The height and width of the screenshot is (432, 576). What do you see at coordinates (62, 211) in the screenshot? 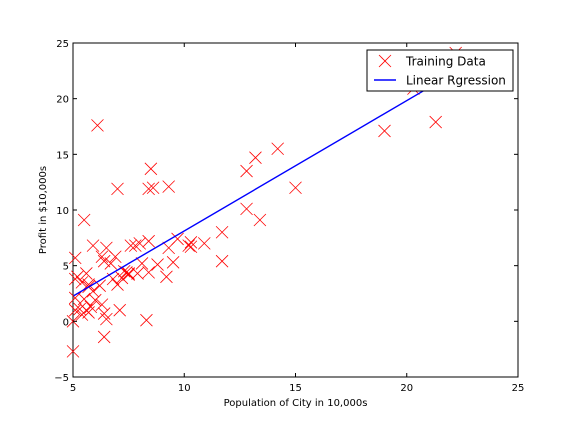
I see `y-tick-label: 10` at bounding box center [62, 211].